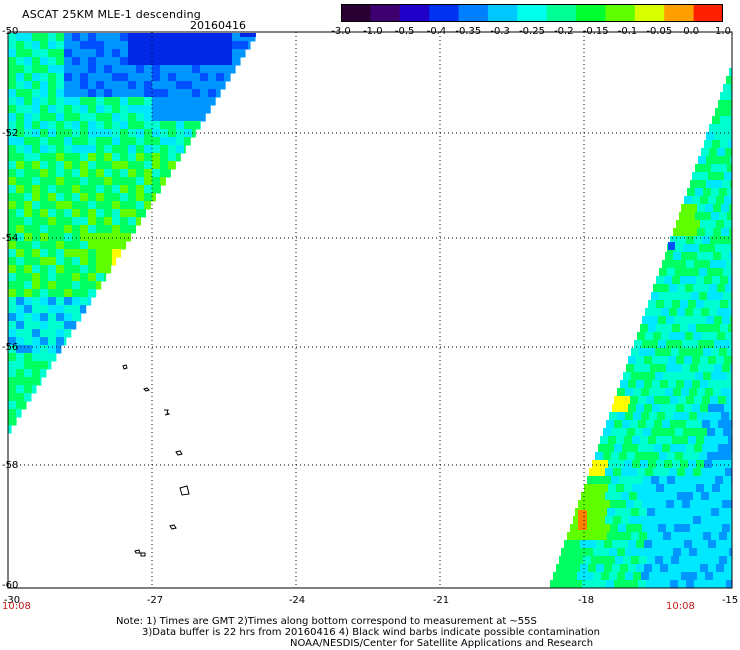  I want to click on island-outline, so click(167, 412).